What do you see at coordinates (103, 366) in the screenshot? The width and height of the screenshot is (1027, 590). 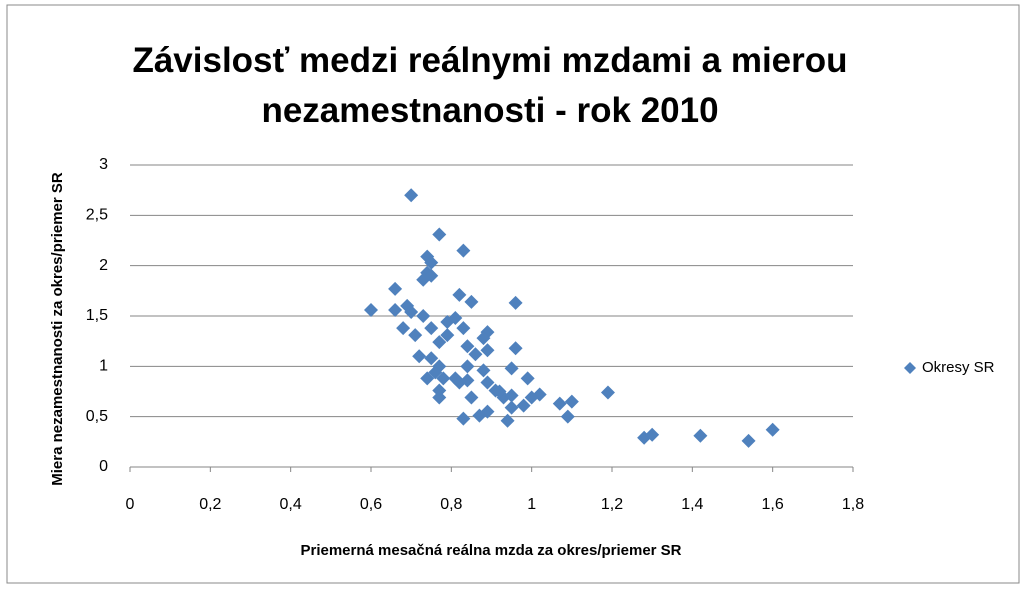 I see `y-tick-label: 1` at bounding box center [103, 366].